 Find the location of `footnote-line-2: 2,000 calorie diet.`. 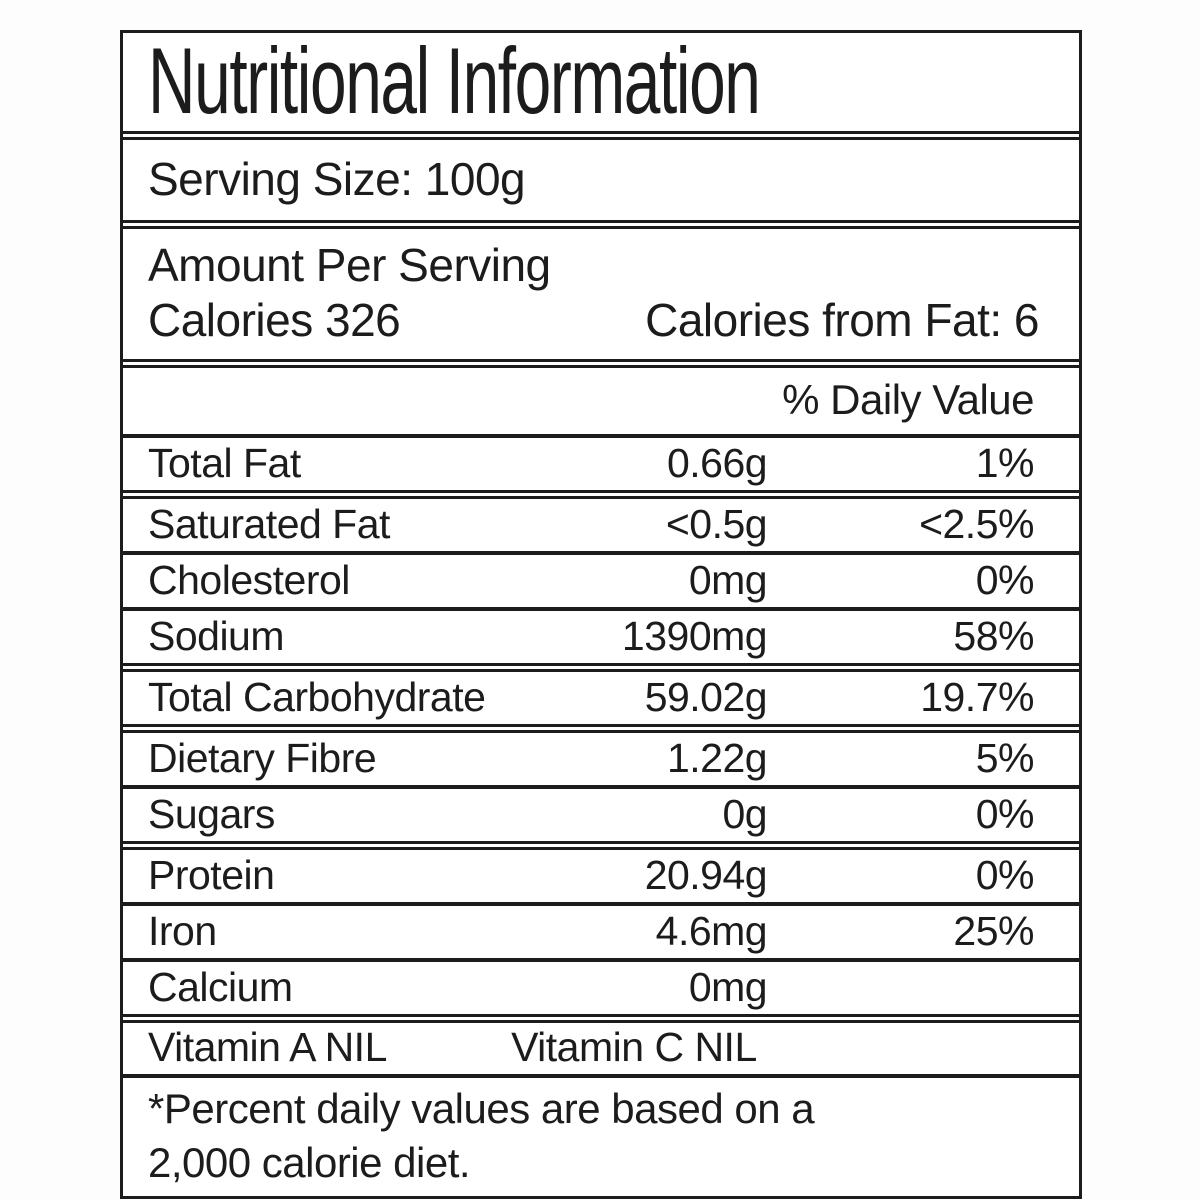

footnote-line-2: 2,000 calorie diet. is located at coordinates (309, 1163).